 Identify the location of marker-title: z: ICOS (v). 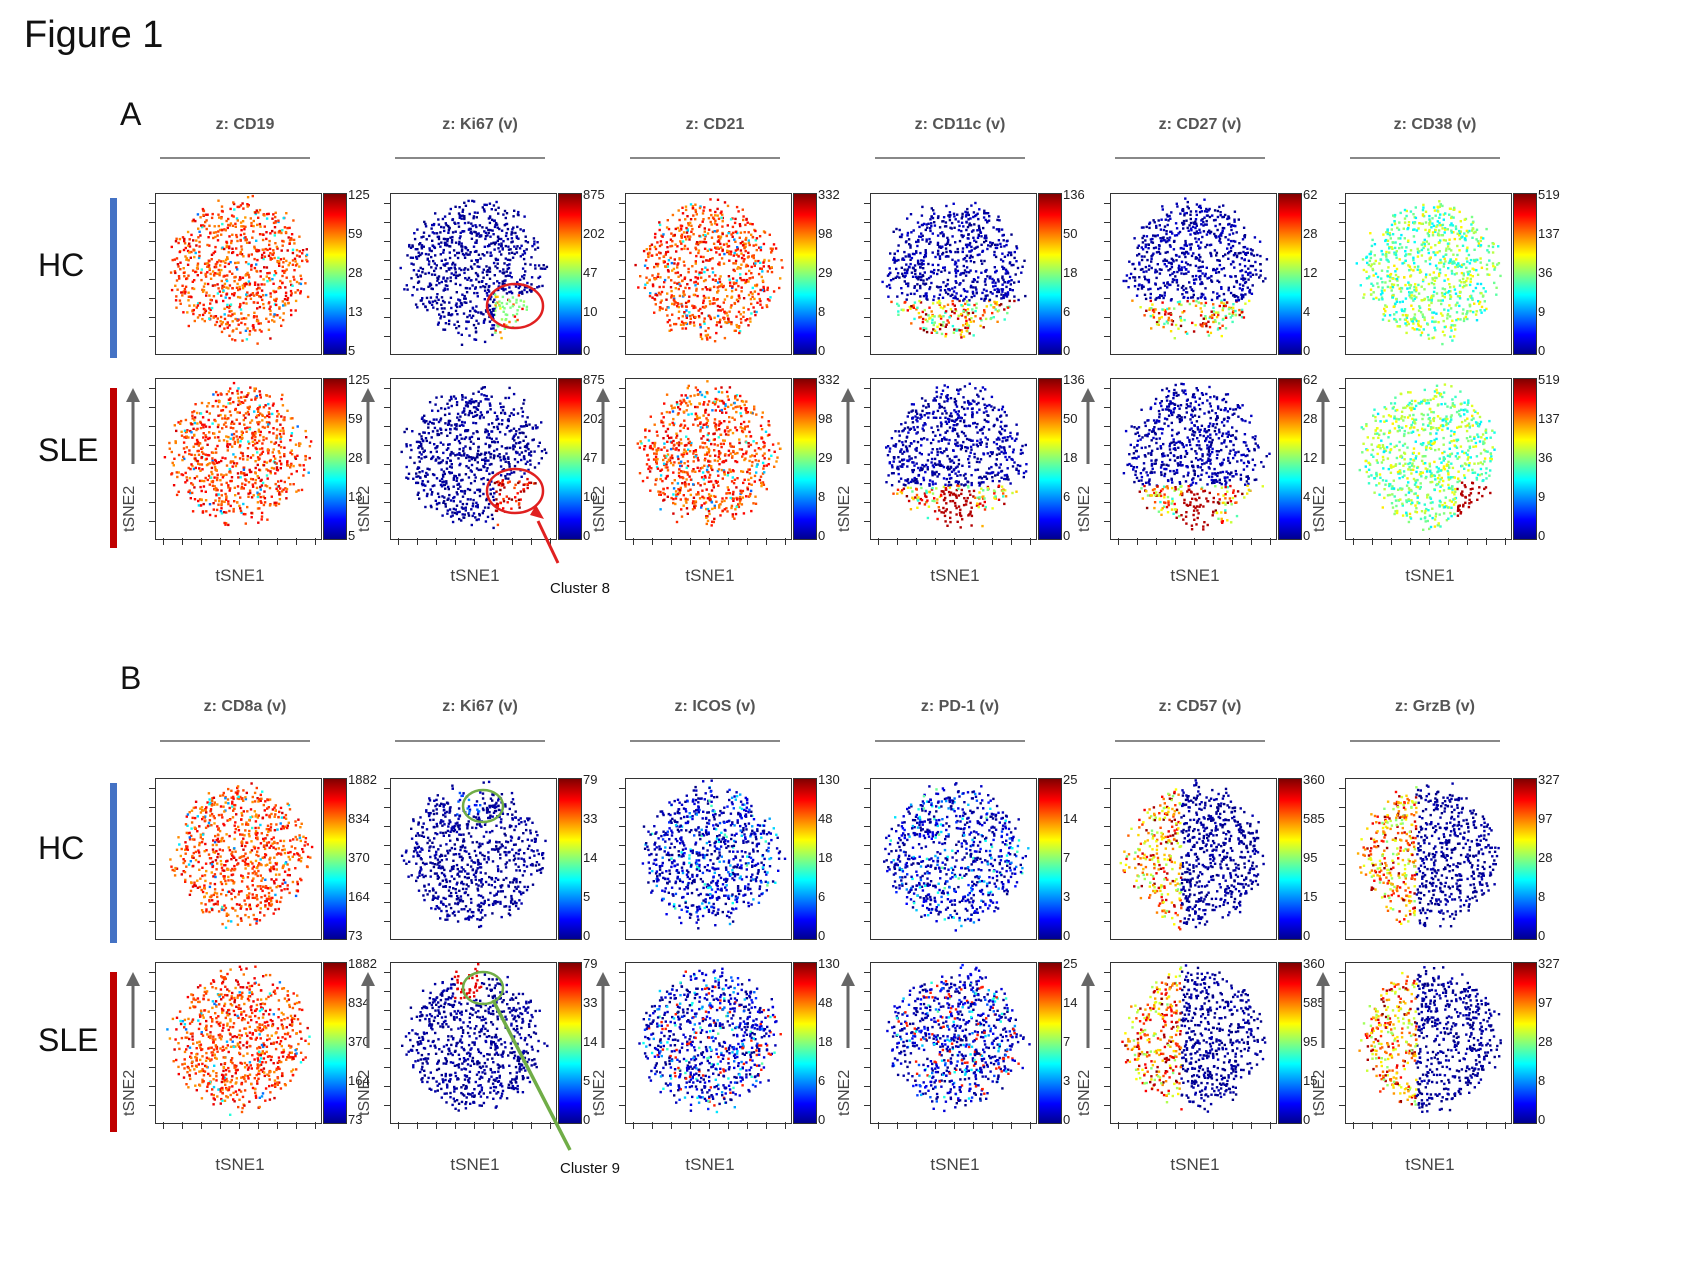
(715, 706).